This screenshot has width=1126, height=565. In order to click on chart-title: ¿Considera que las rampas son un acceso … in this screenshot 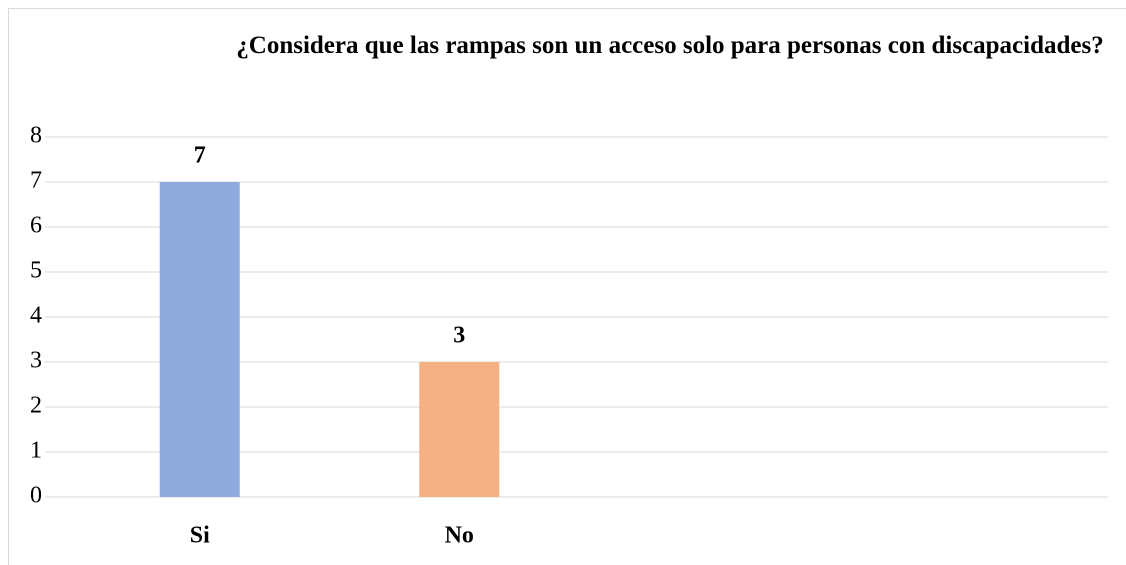, I will do `click(670, 45)`.